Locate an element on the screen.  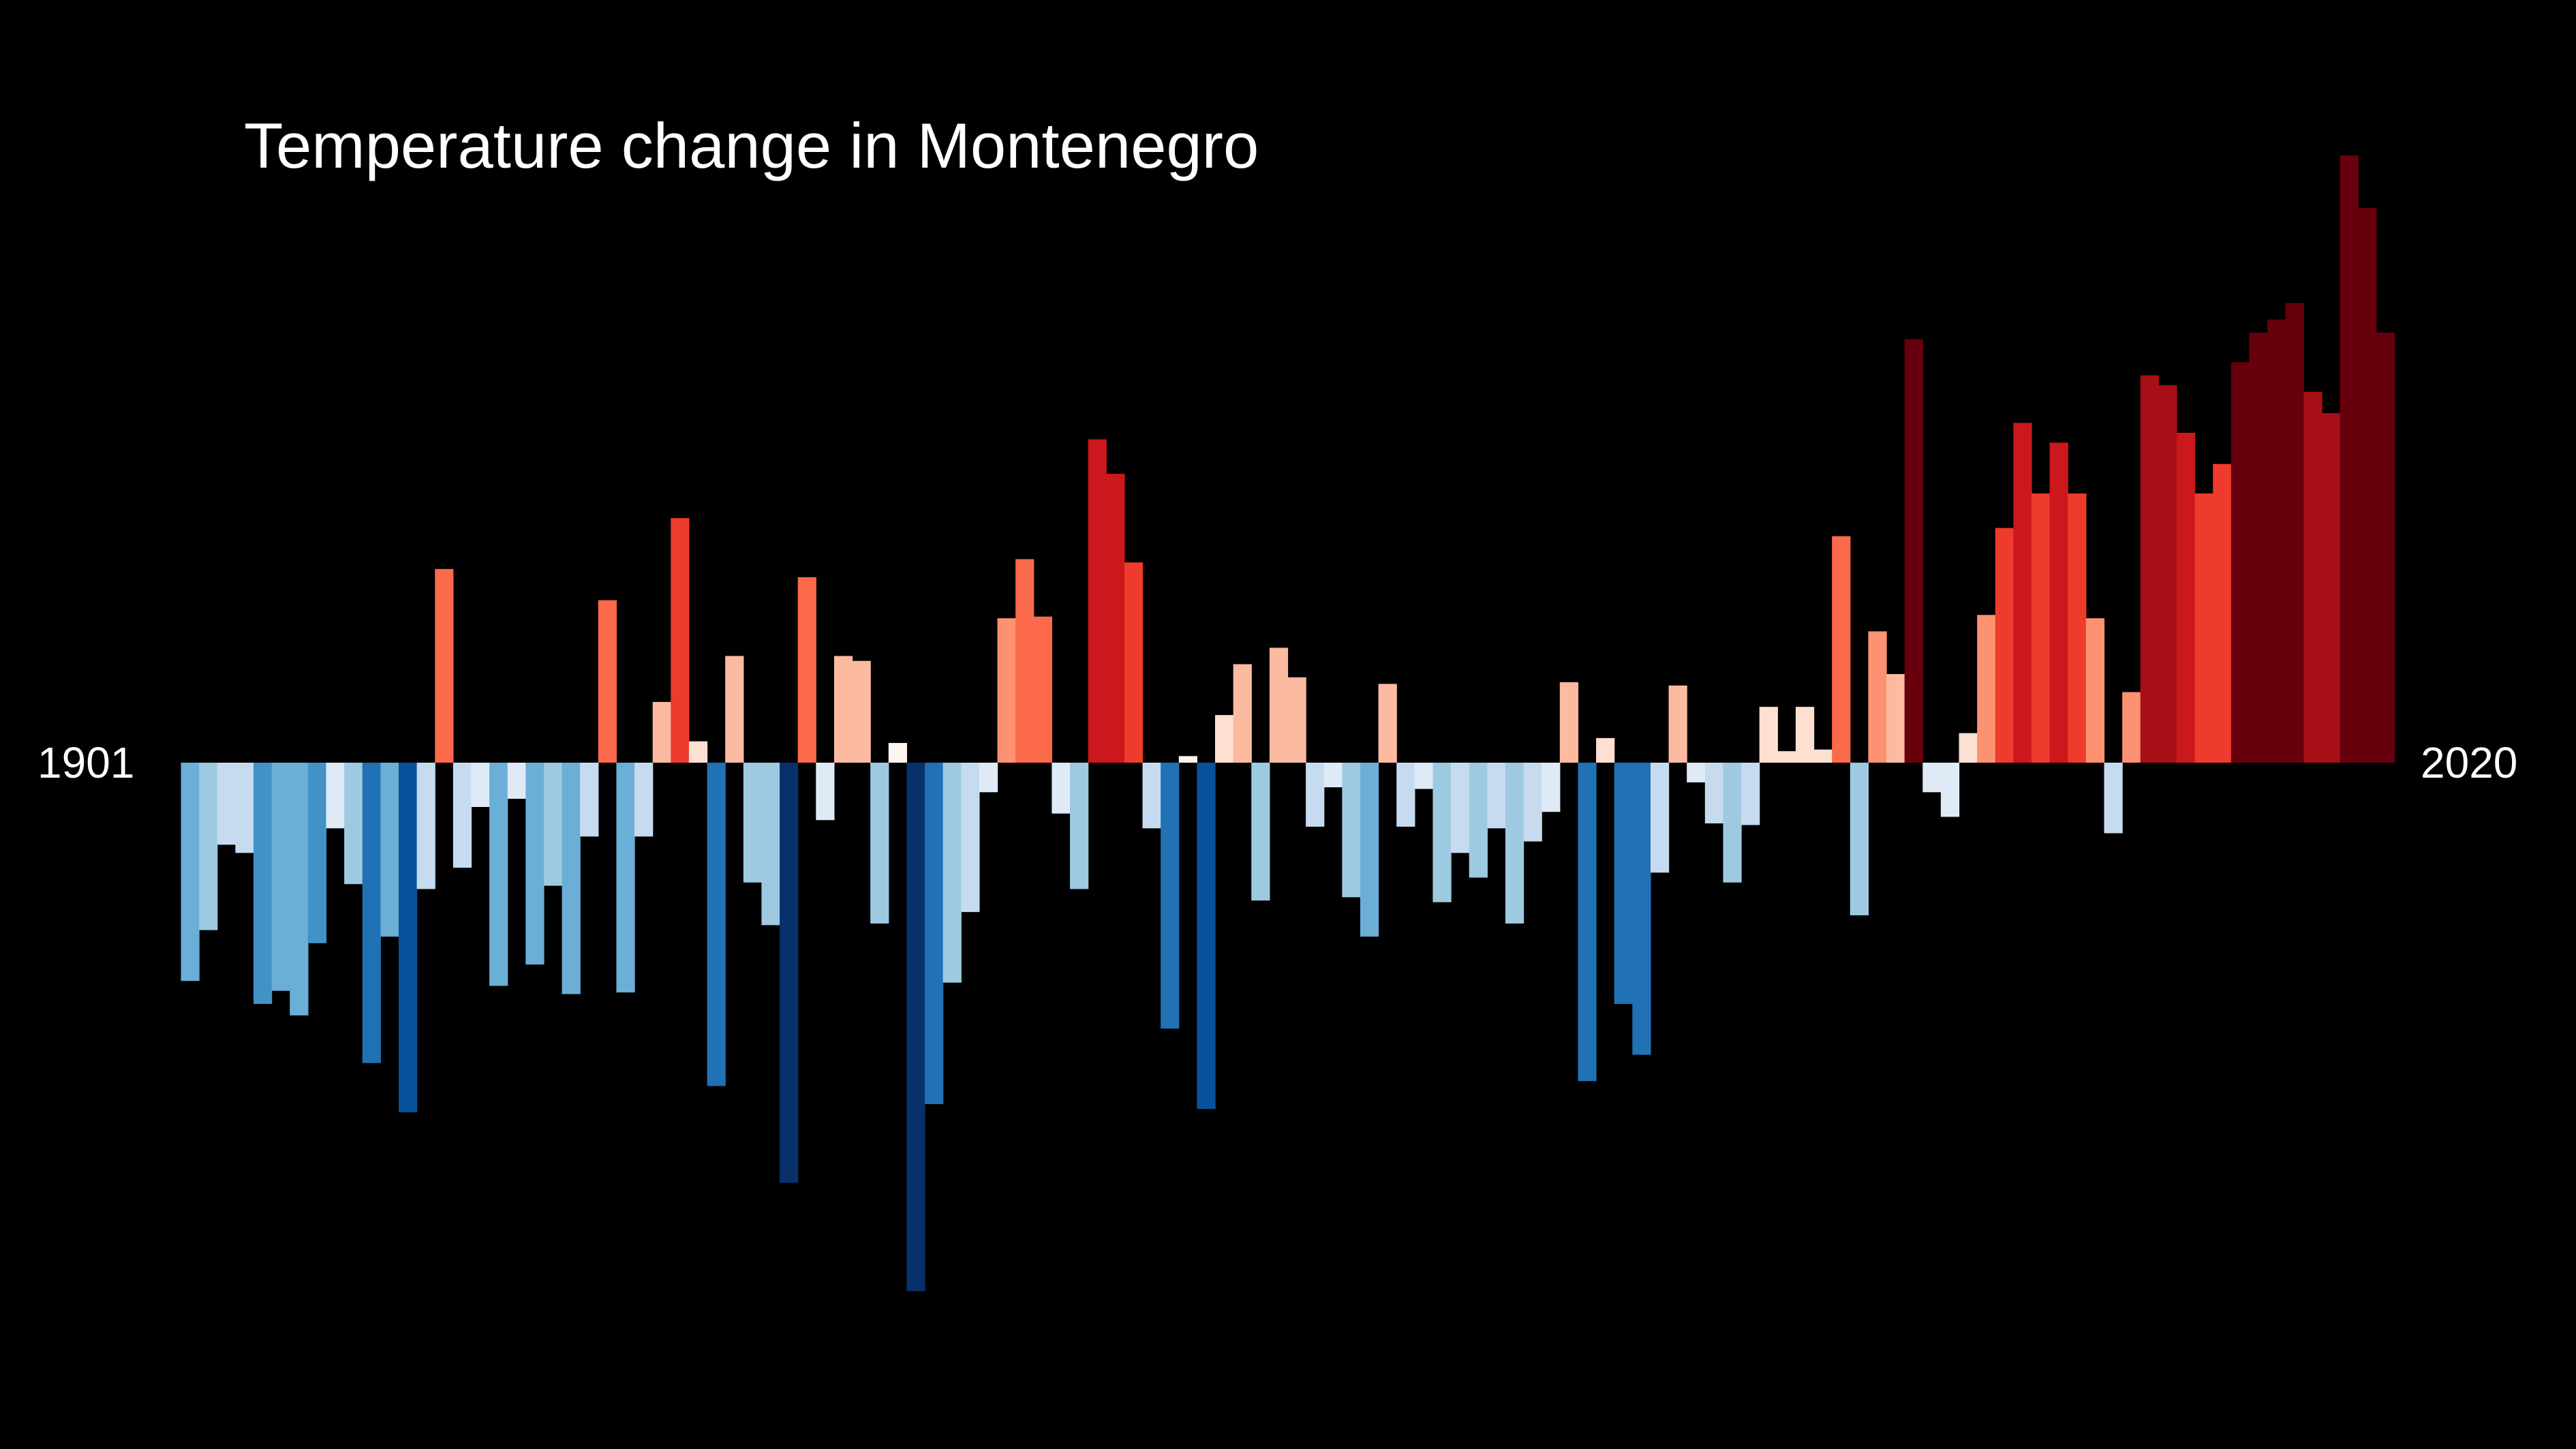
bar-1998 is located at coordinates (1950, 790).